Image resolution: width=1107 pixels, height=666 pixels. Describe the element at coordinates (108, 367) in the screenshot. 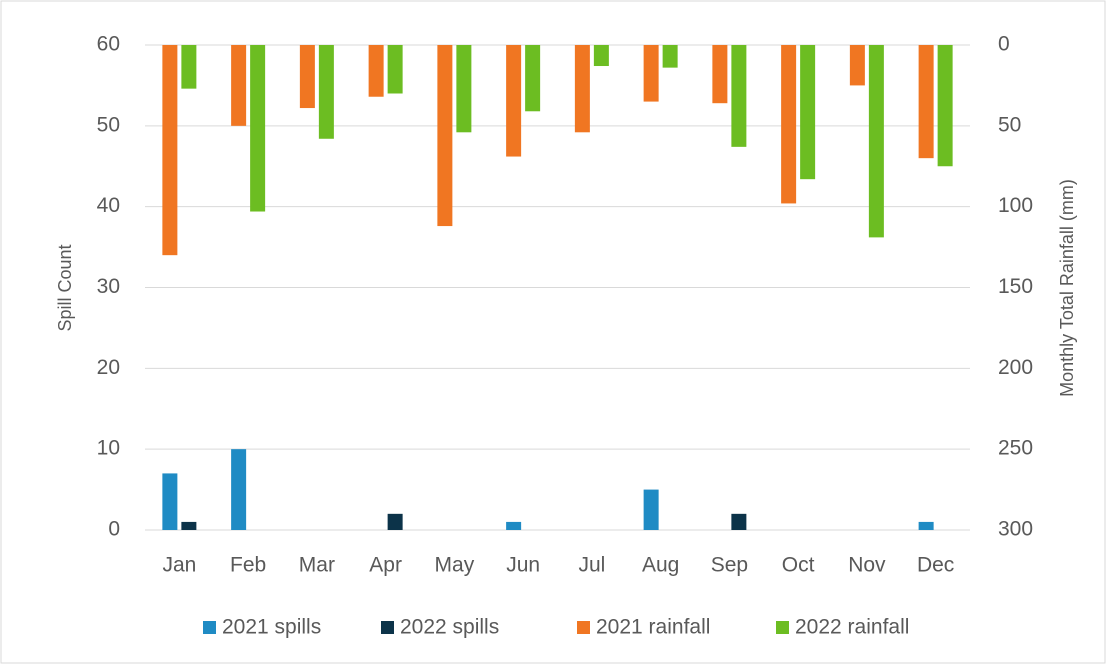

I see `y-tick-label: 20` at that location.